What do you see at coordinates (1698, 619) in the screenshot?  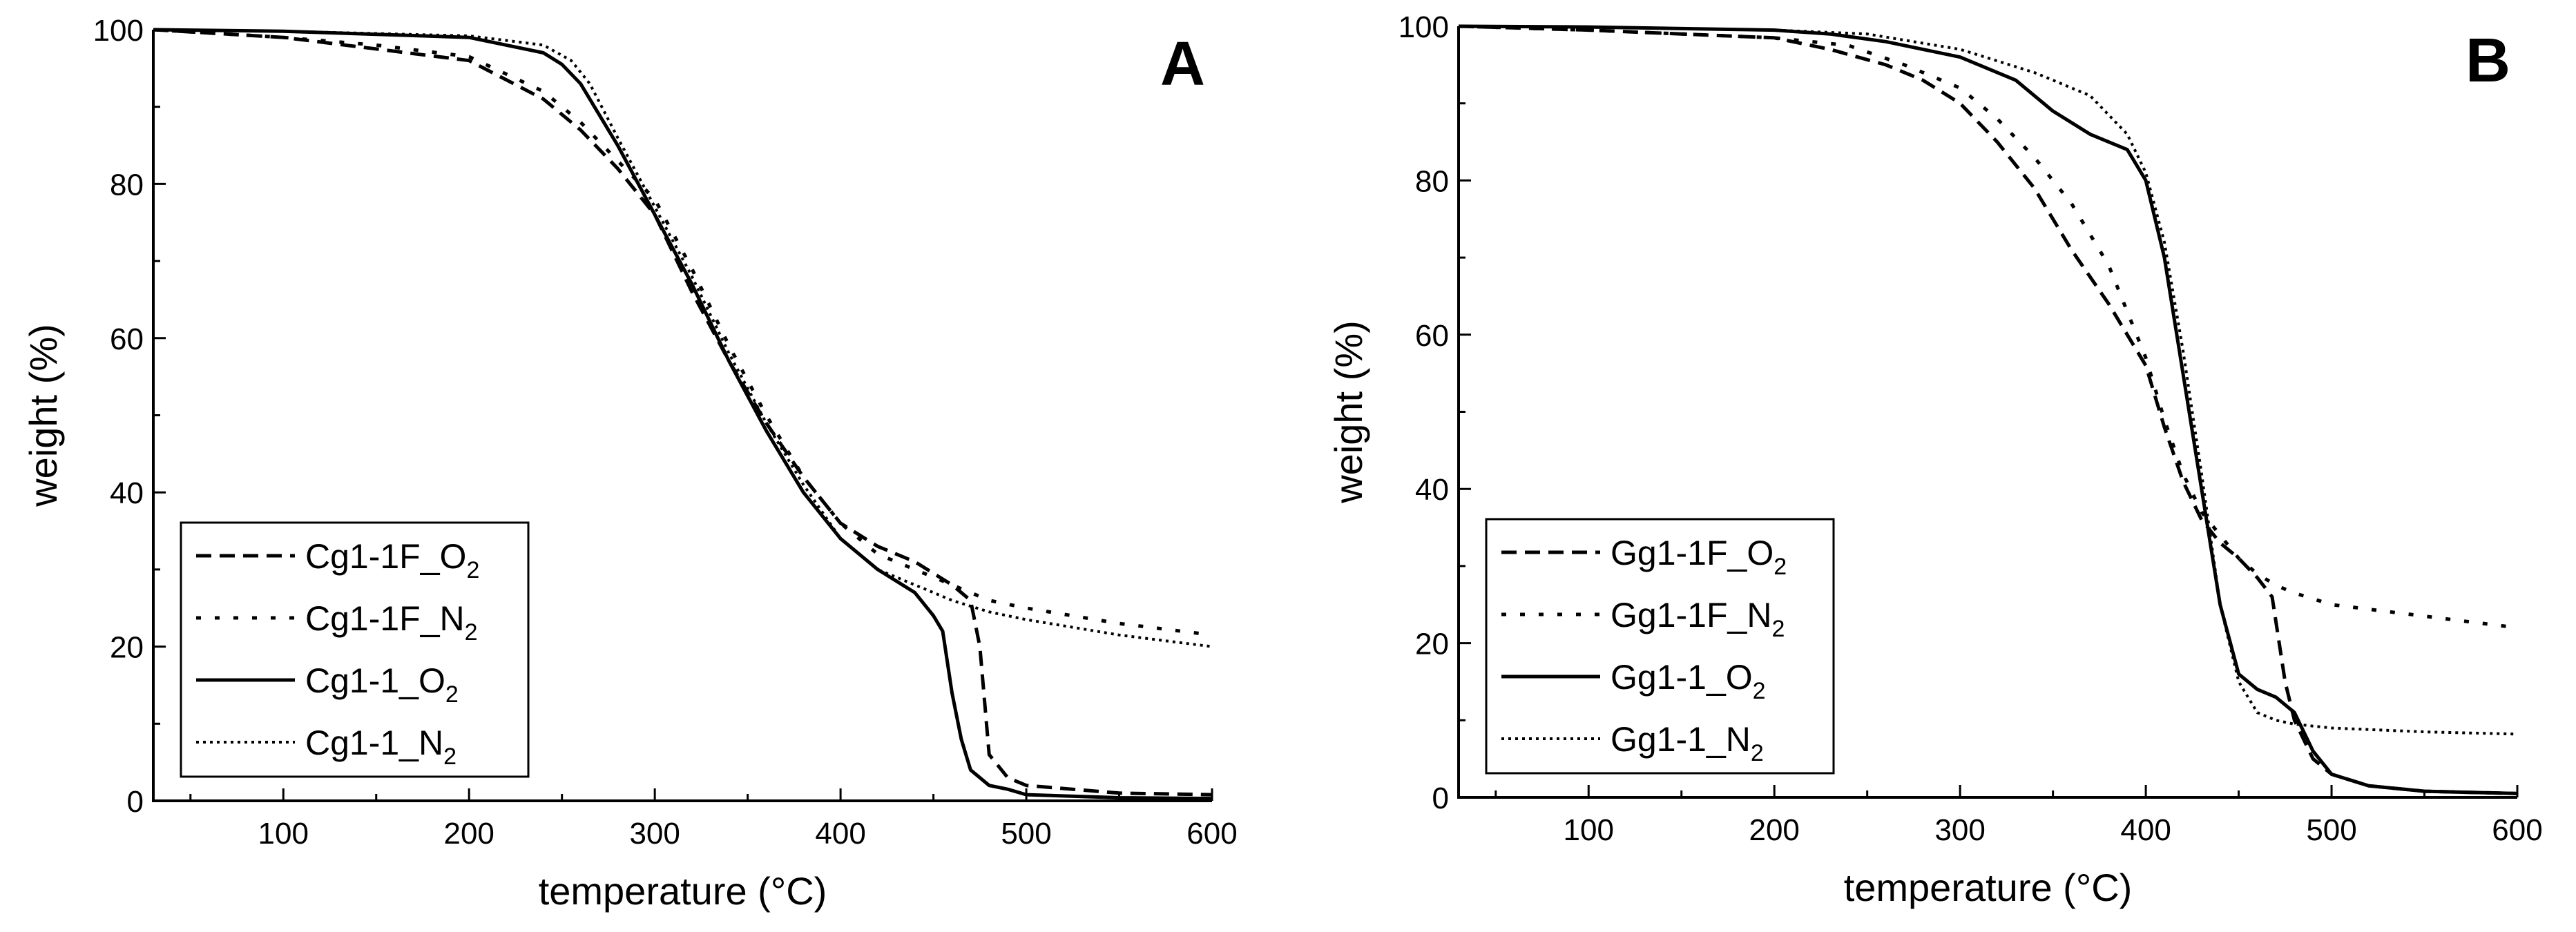 I see `legend-label: Gg1-1F_N2` at bounding box center [1698, 619].